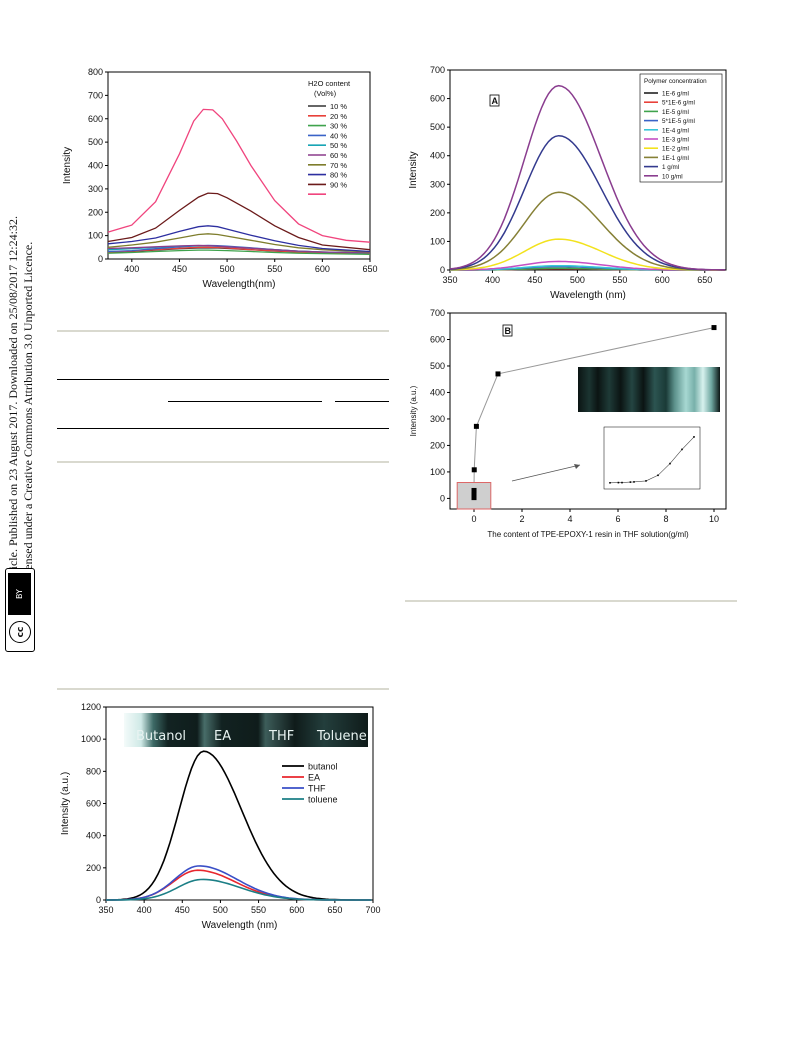 Image resolution: width=793 pixels, height=1039 pixels. Describe the element at coordinates (20, 632) in the screenshot. I see `cc-icon: cc` at that location.